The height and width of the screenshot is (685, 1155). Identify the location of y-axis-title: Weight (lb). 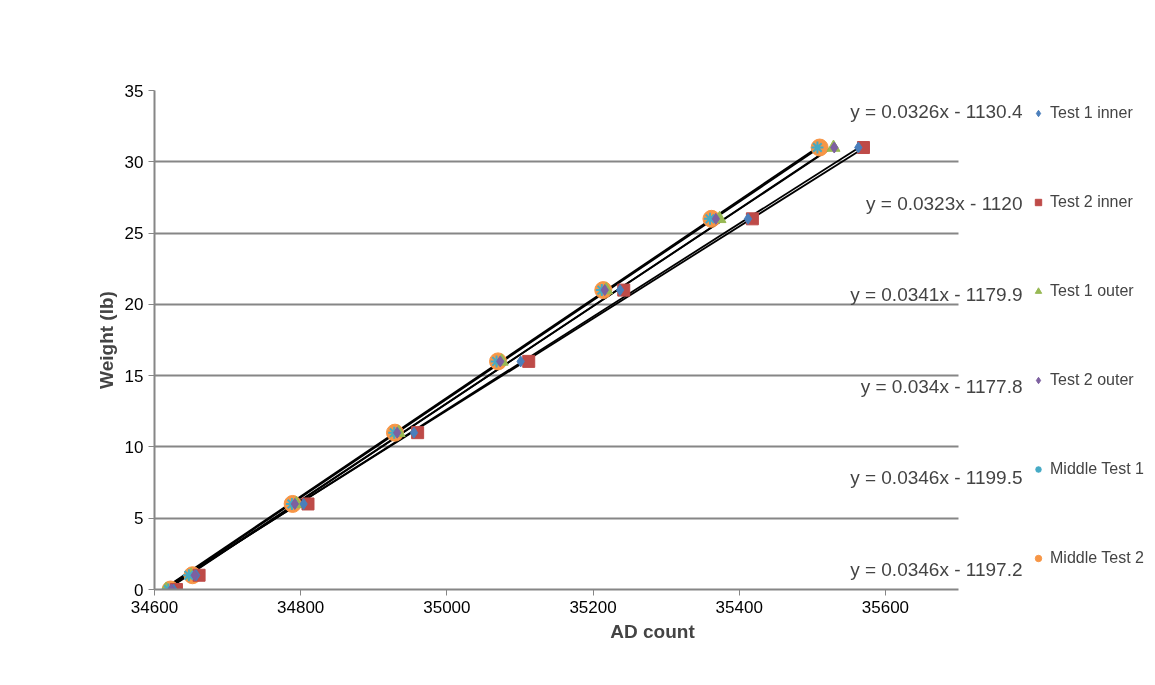
(106, 340).